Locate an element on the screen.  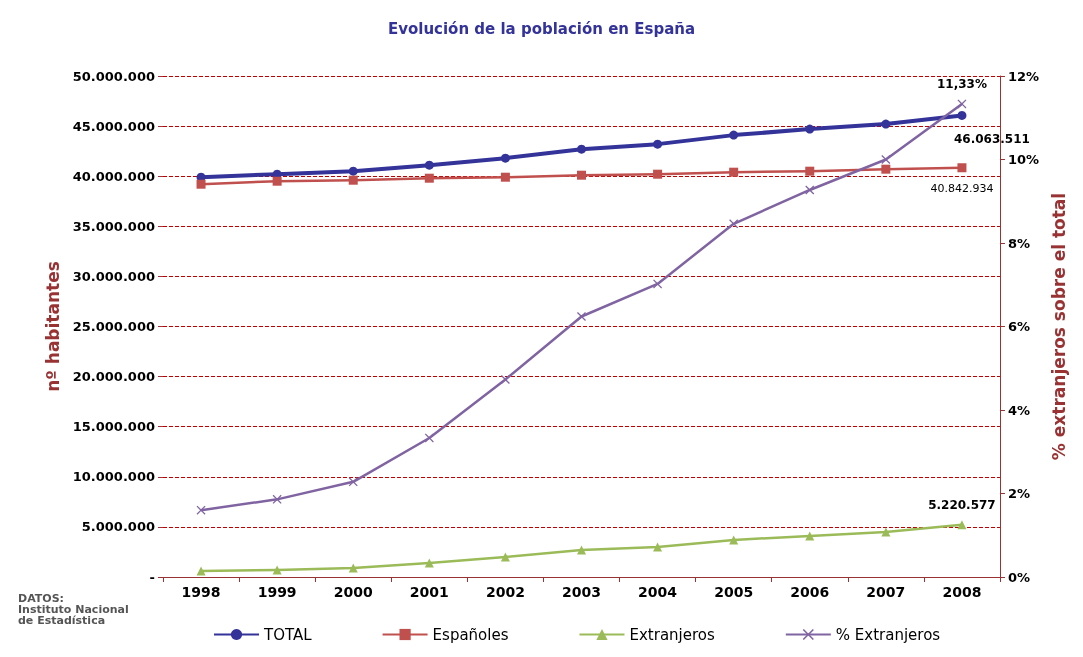
y2-tick-label: 2% is located at coordinates (1019, 493).